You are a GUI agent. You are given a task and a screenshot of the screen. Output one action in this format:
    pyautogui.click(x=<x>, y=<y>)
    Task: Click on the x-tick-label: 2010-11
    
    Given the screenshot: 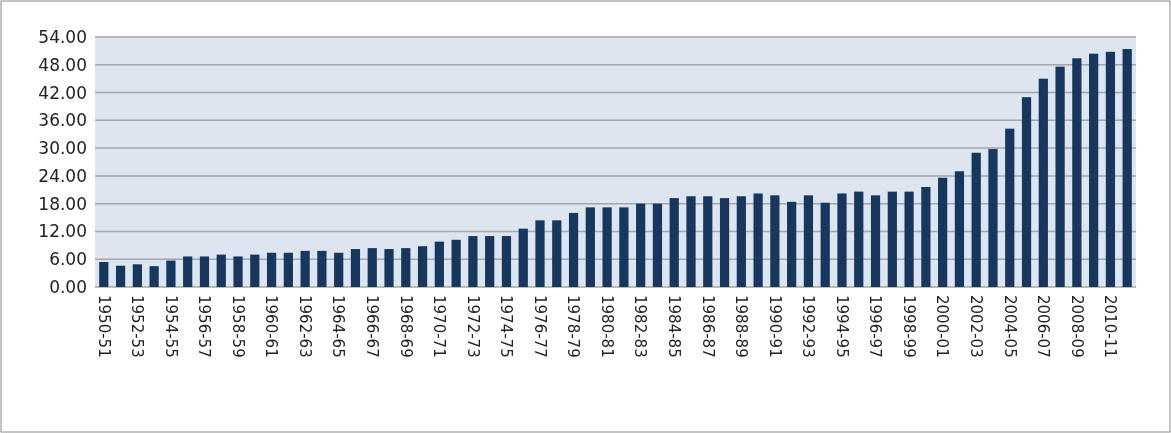 What is the action you would take?
    pyautogui.click(x=1110, y=326)
    